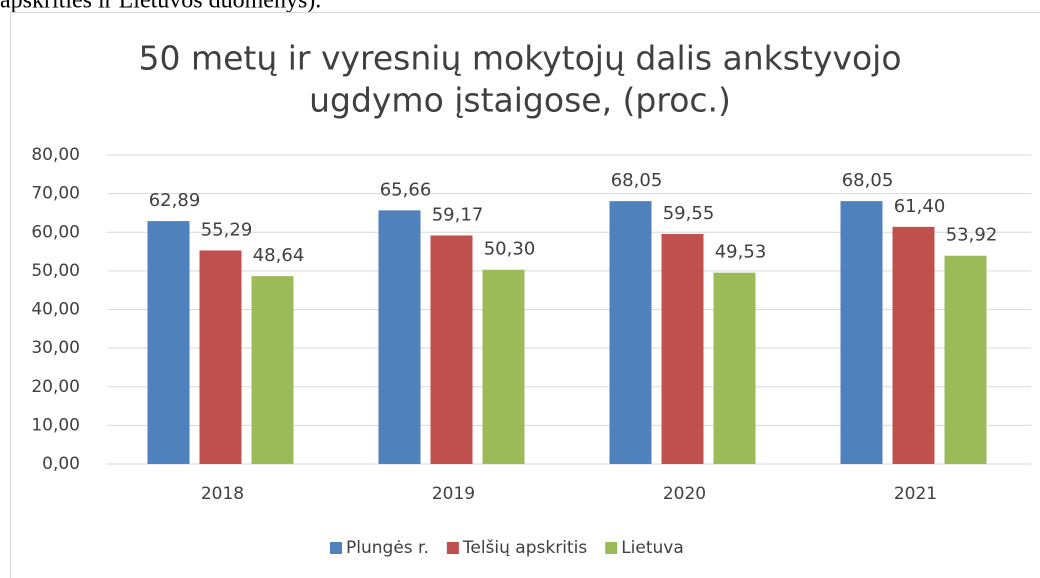  I want to click on y-tick-label: 40,00, so click(55, 310).